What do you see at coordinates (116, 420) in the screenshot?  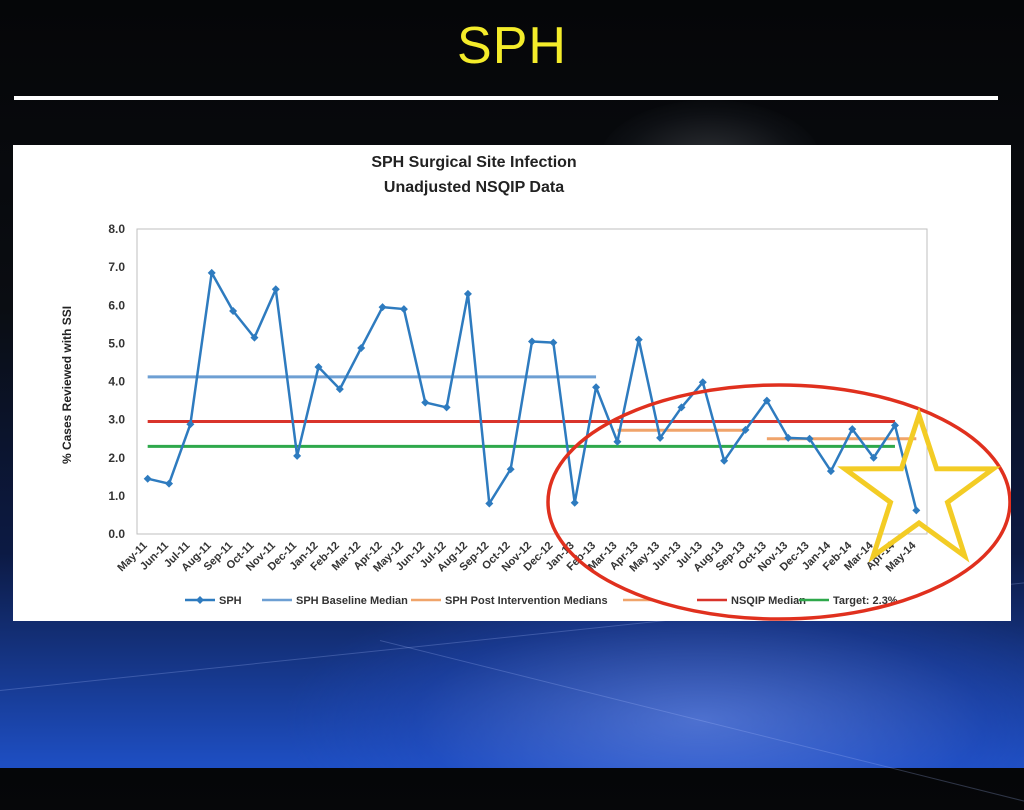 I see `y-tick-label: 3.0` at bounding box center [116, 420].